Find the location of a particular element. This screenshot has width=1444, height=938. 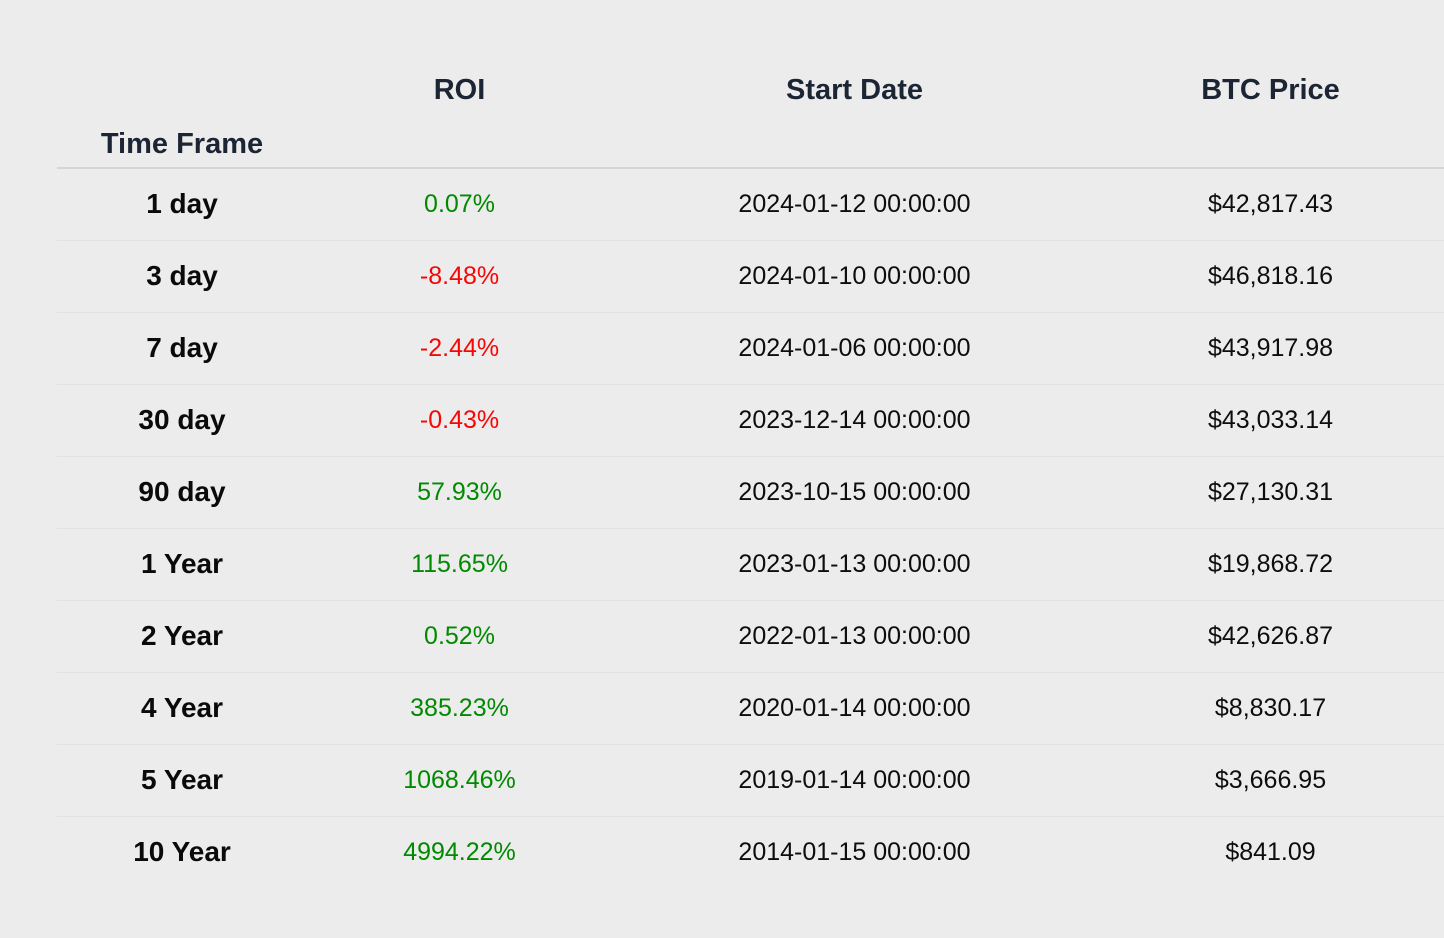

start-date-cell: 2022-01-13 00:00:00 is located at coordinates (854, 635).